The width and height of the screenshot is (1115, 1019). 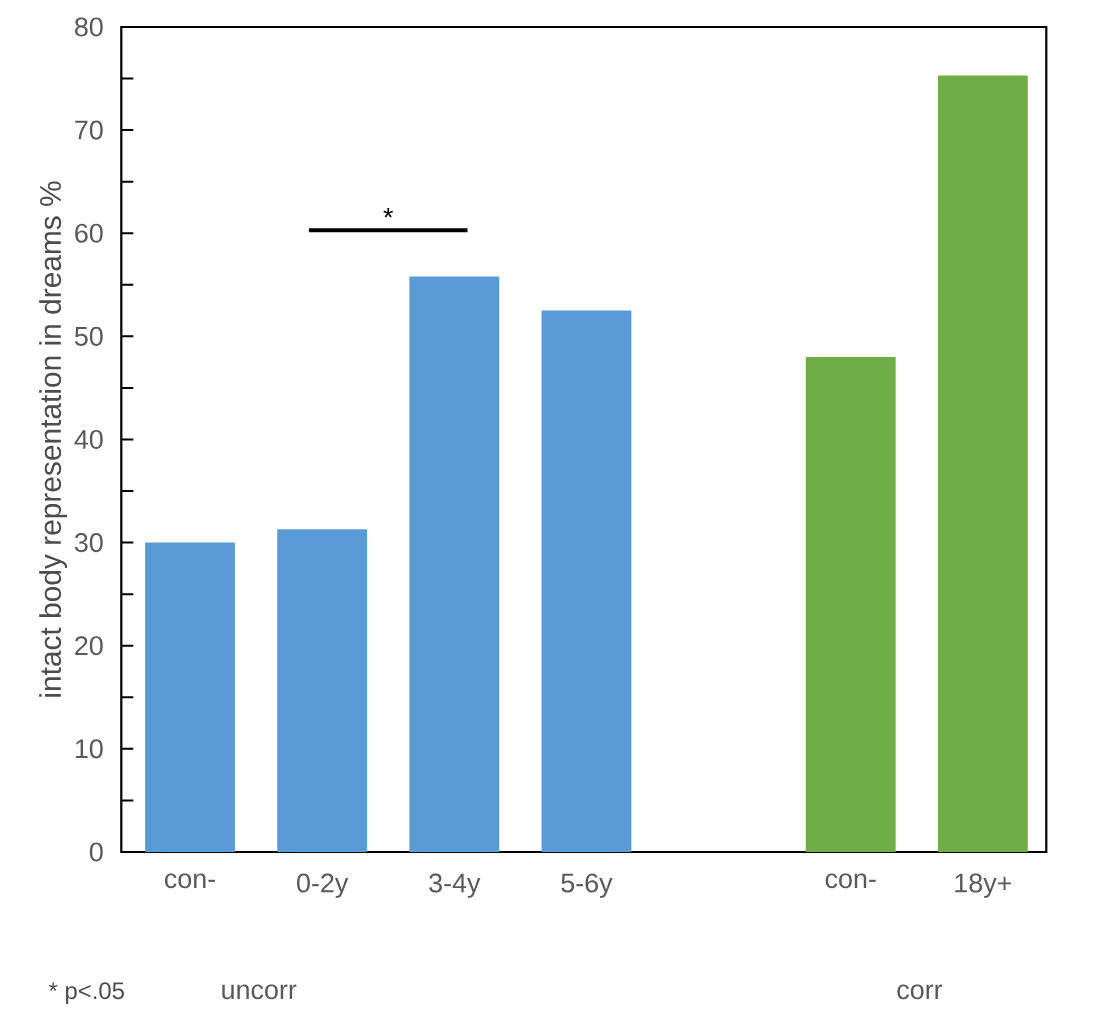 I want to click on x-tick-label: 18y+, so click(x=983, y=885).